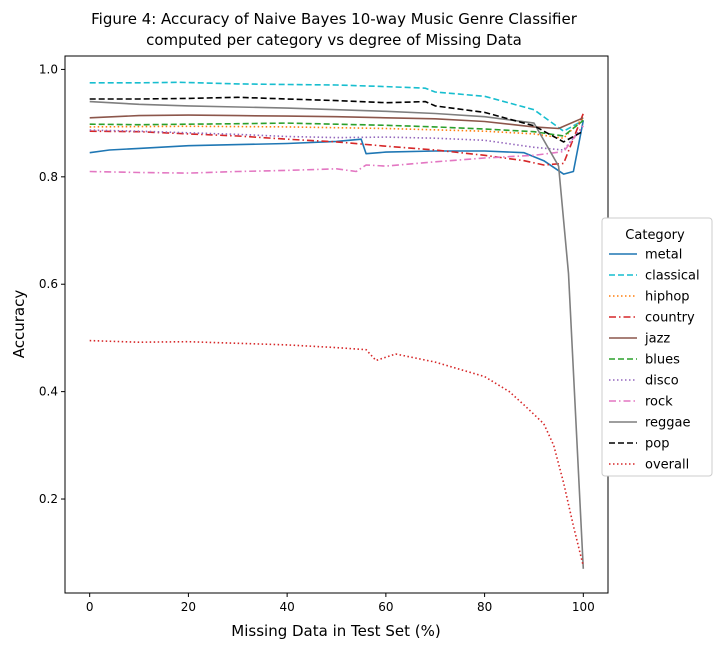 The width and height of the screenshot is (719, 649). I want to click on x-axis-label: Missing Data in Test Set (%), so click(335, 631).